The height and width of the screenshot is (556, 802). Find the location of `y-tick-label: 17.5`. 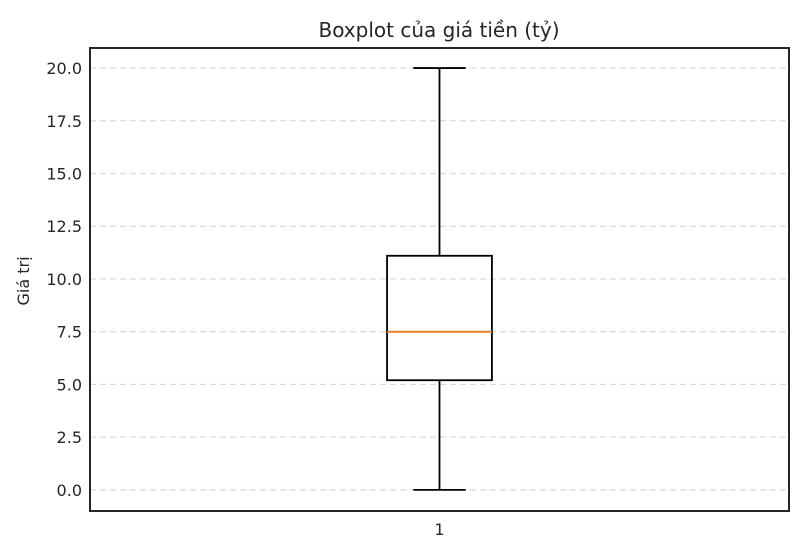

y-tick-label: 17.5 is located at coordinates (64, 121).